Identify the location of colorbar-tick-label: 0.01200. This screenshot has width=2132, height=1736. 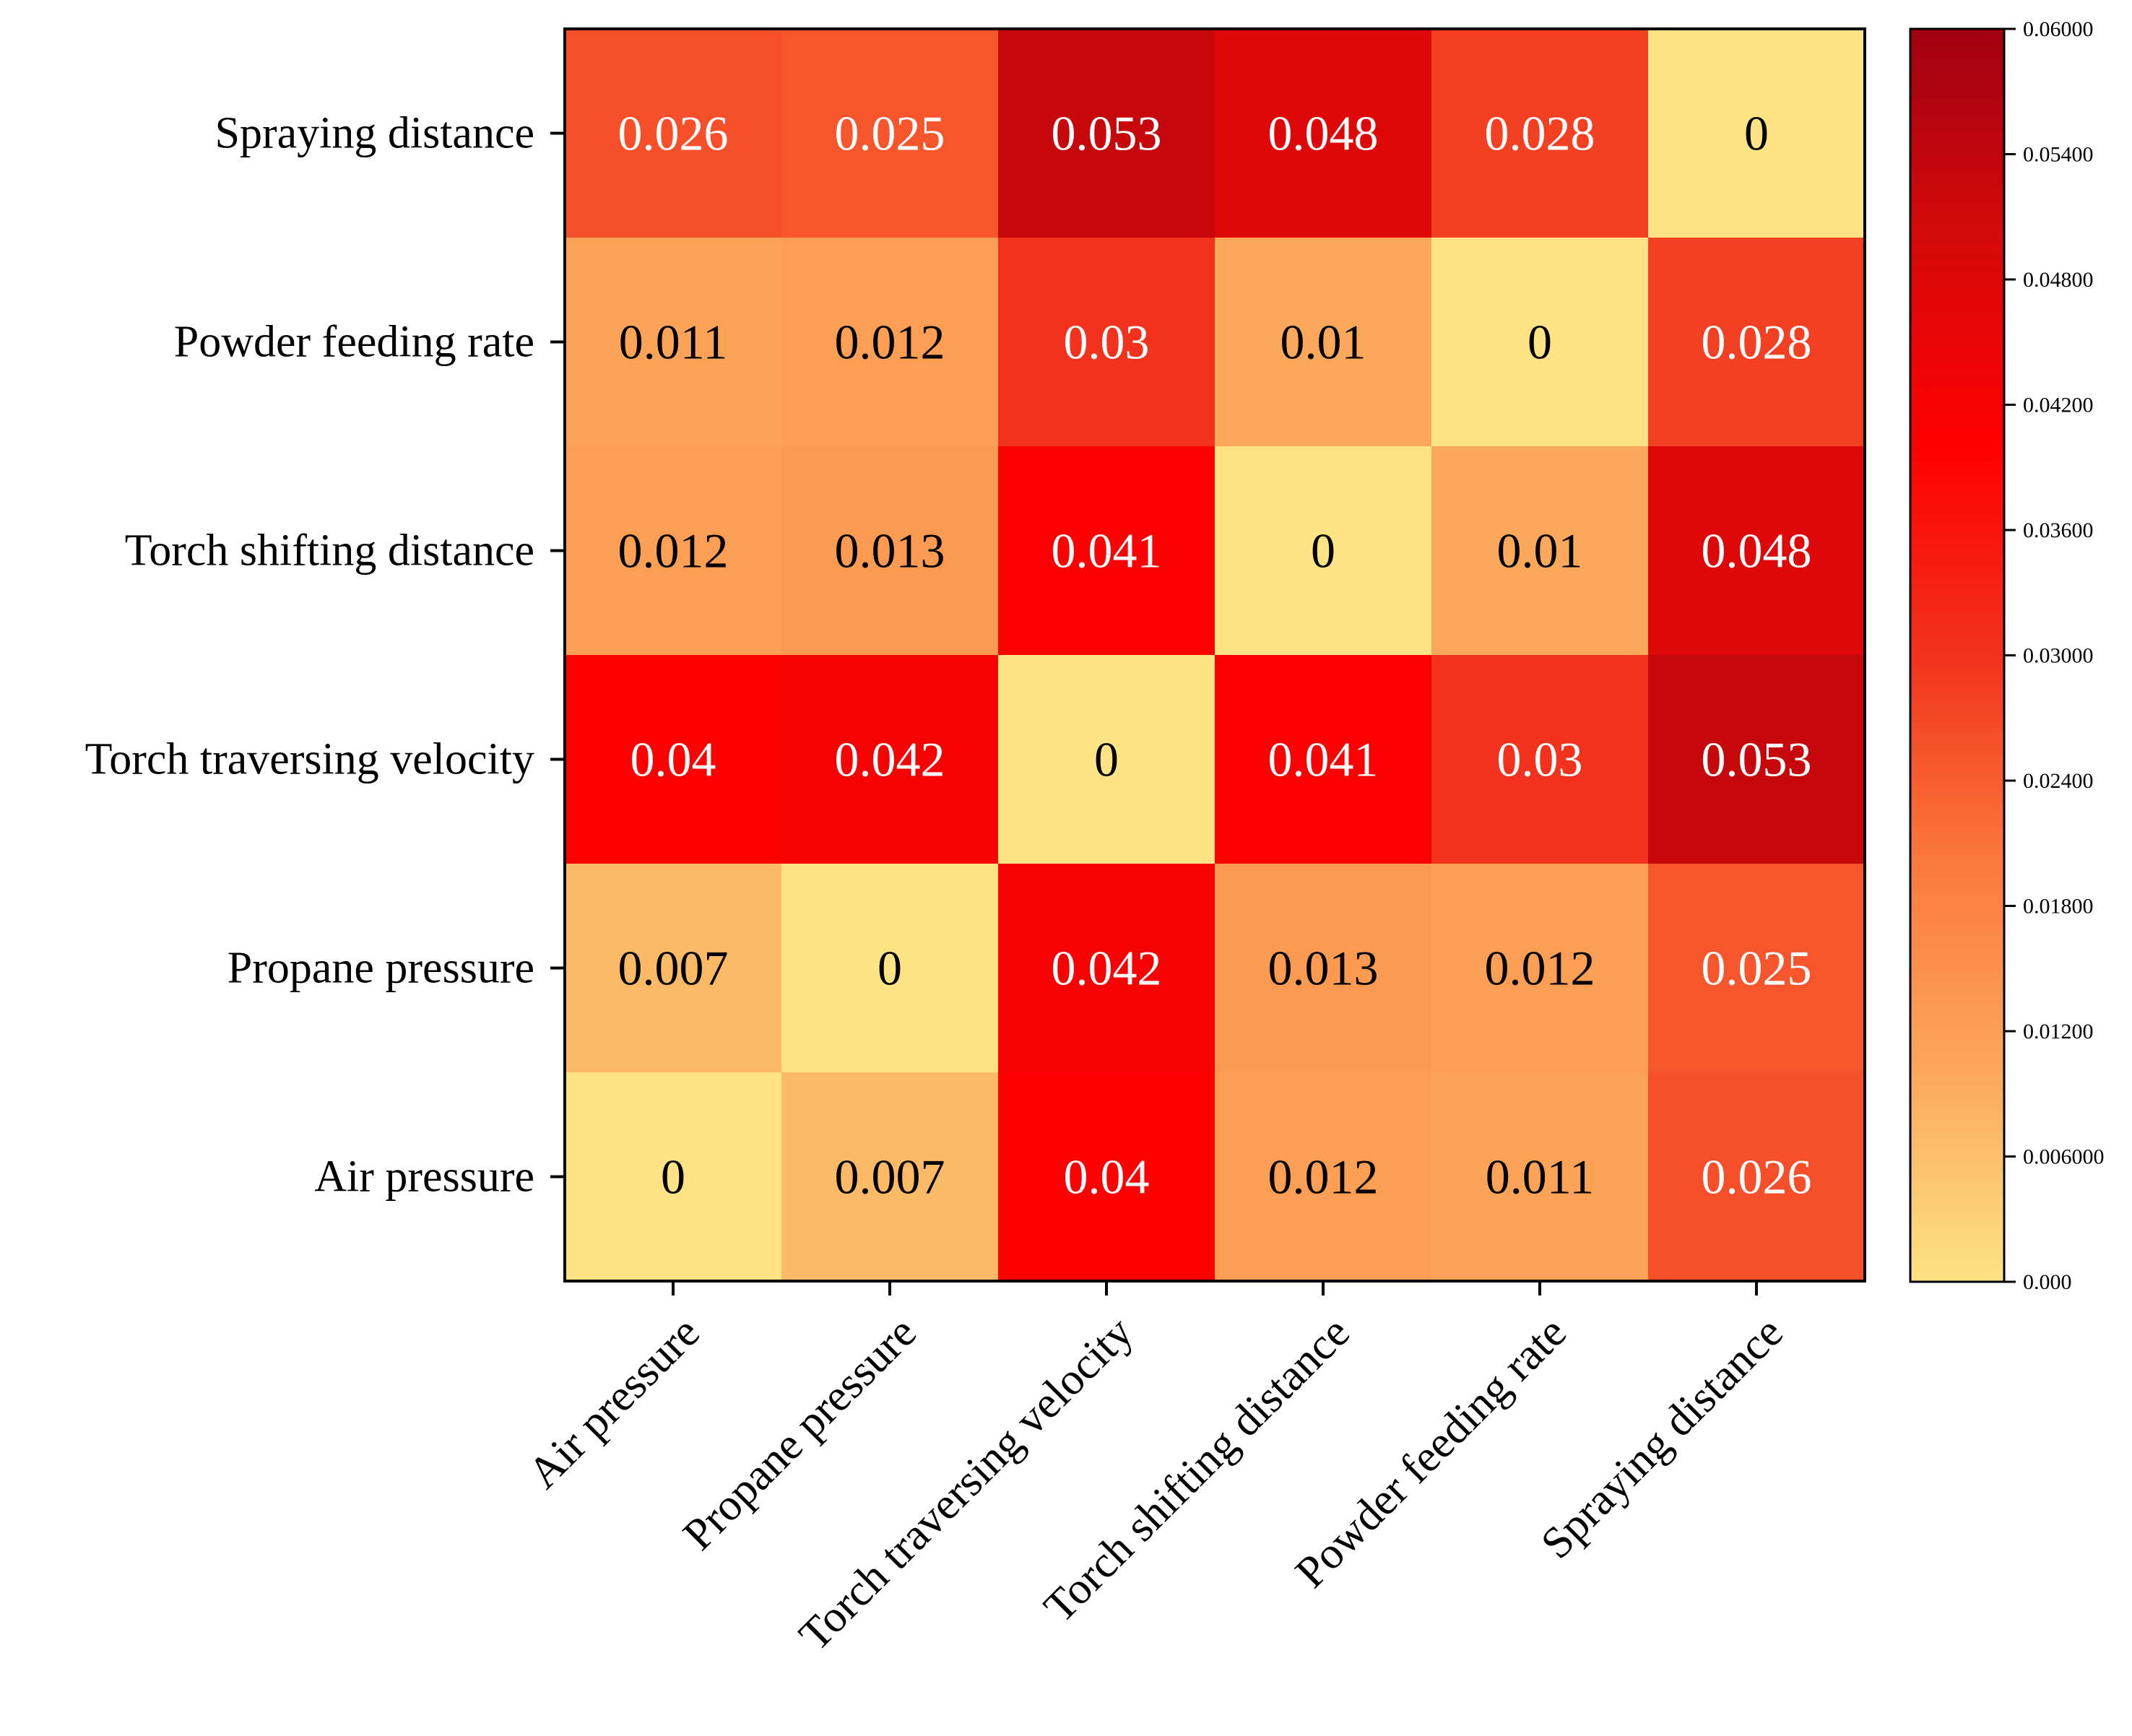
(2058, 1031).